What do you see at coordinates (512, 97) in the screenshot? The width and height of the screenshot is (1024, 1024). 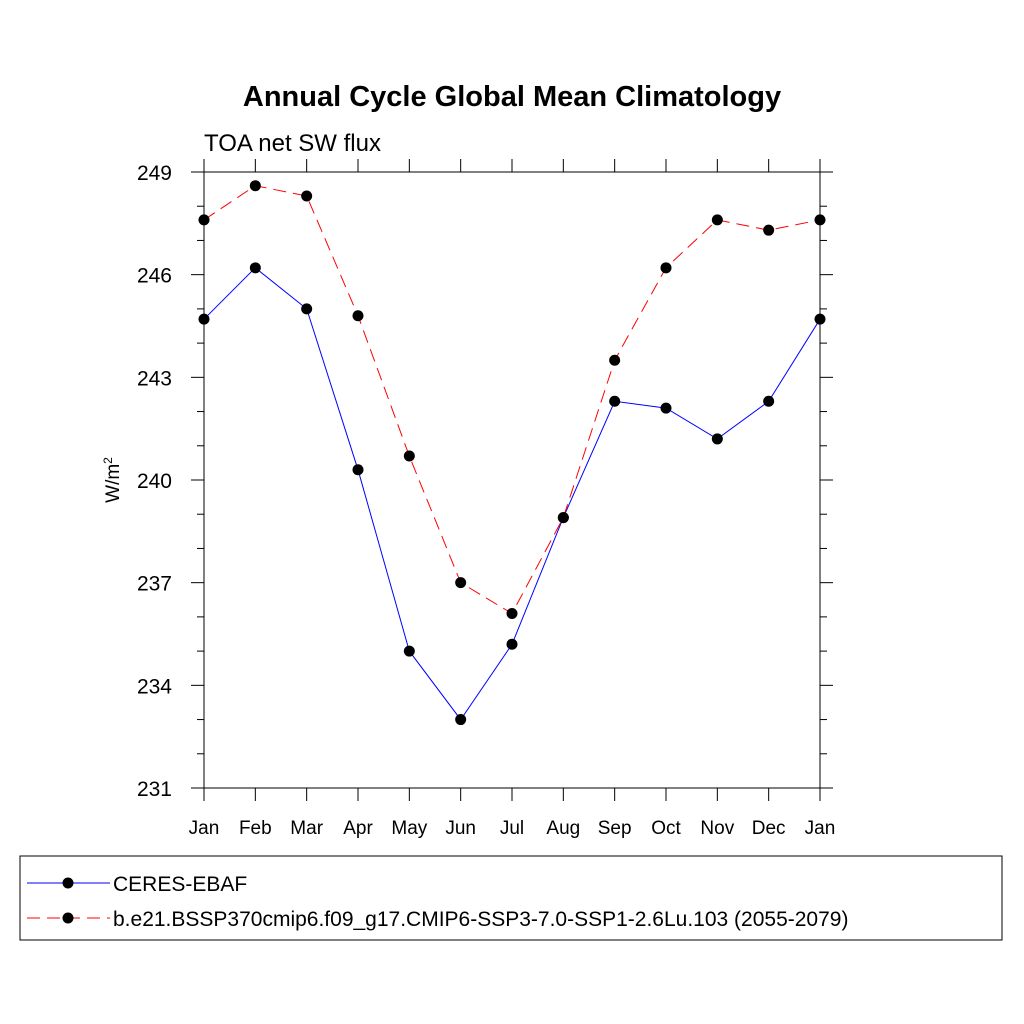 I see `chart-title: Annual Cycle Global Mean Climatology` at bounding box center [512, 97].